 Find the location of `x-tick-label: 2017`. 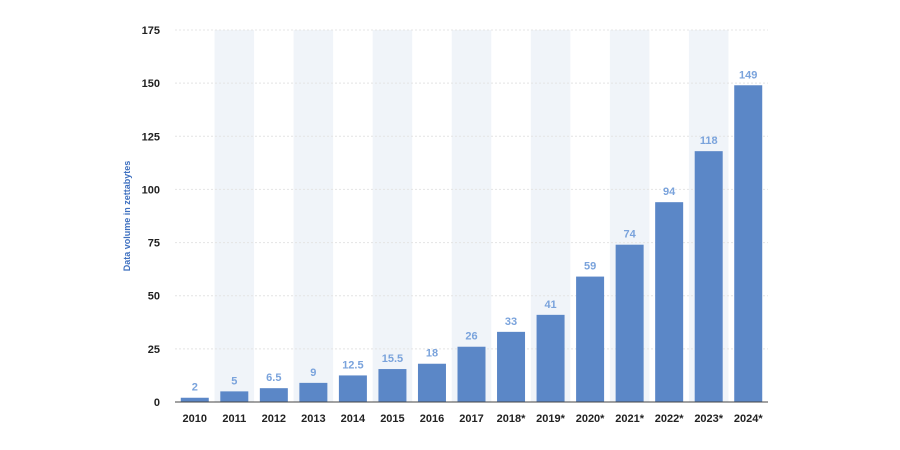

x-tick-label: 2017 is located at coordinates (471, 419).